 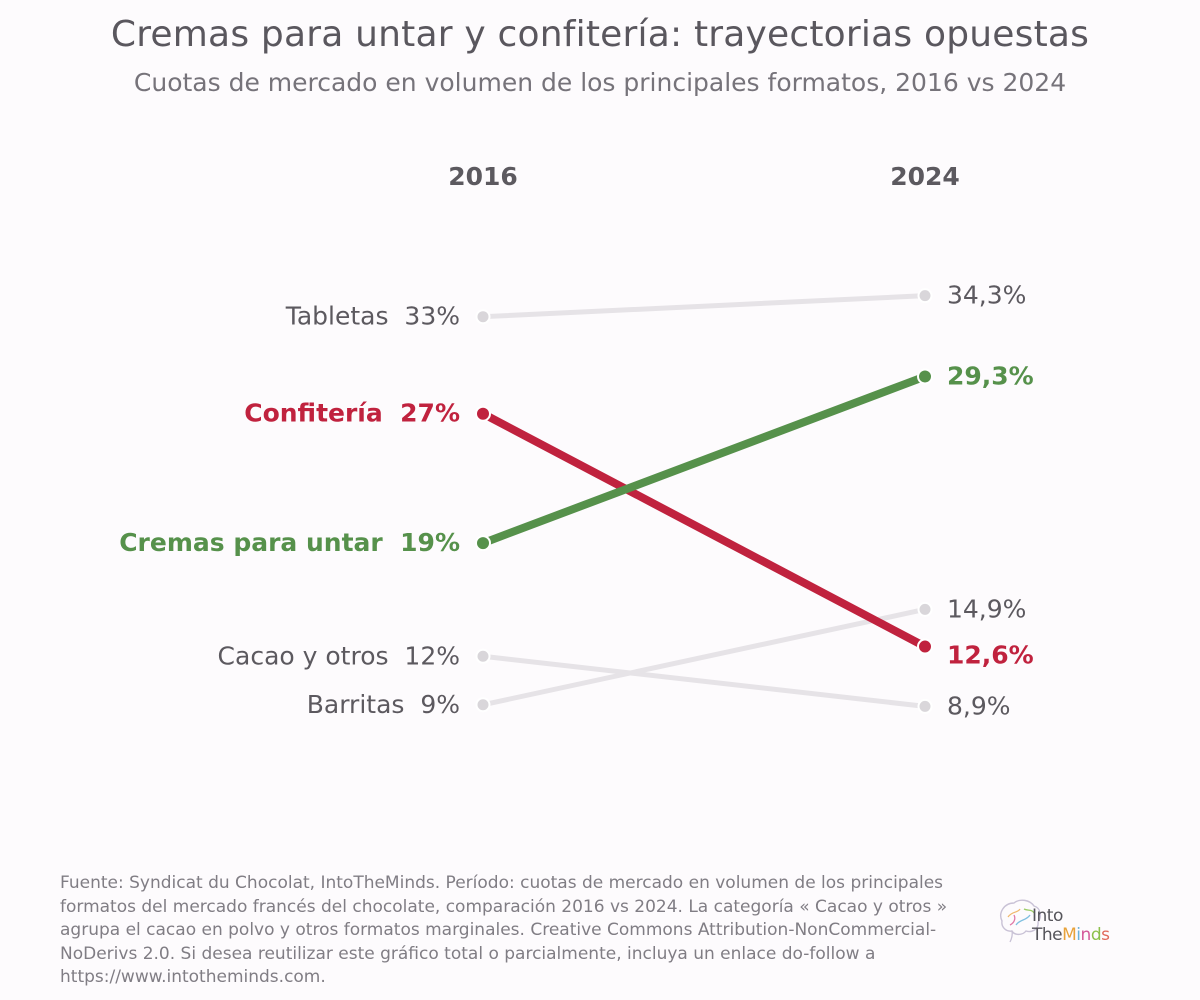 I want to click on label-2016-barritas: Barritas 9%, so click(x=383, y=704).